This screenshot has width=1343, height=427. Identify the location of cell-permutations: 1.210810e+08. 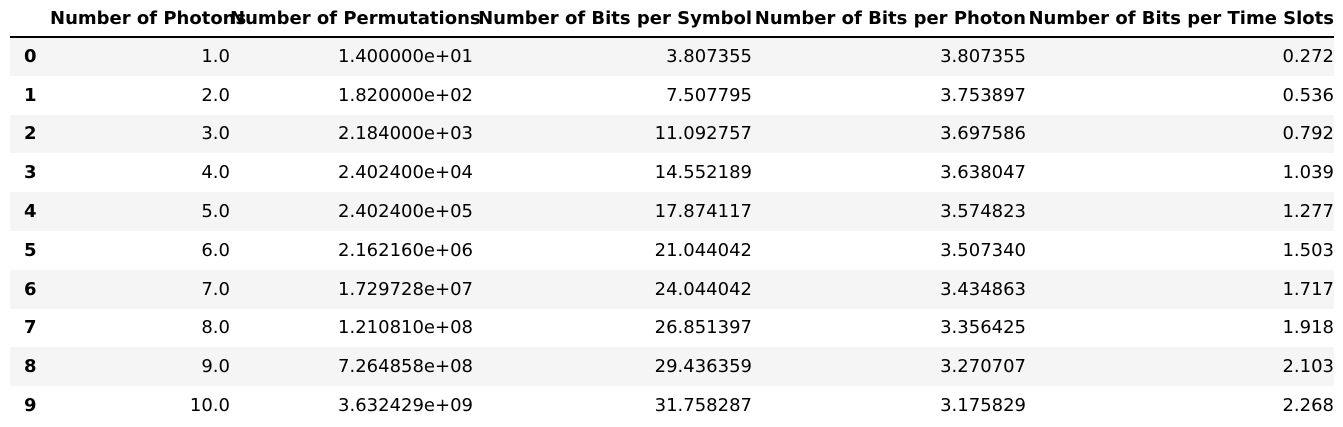
(405, 328).